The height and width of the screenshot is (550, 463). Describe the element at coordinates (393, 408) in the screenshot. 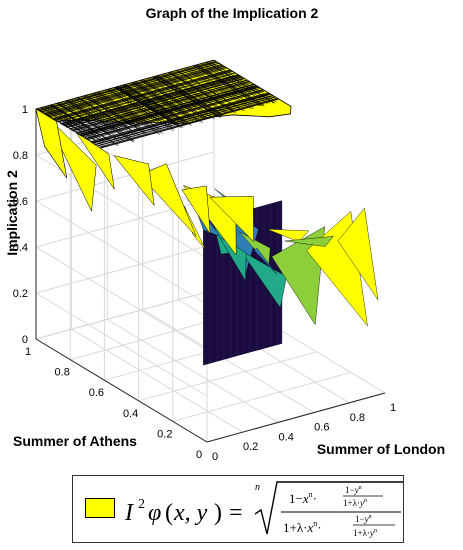

I see `x-tick-label: 1` at that location.